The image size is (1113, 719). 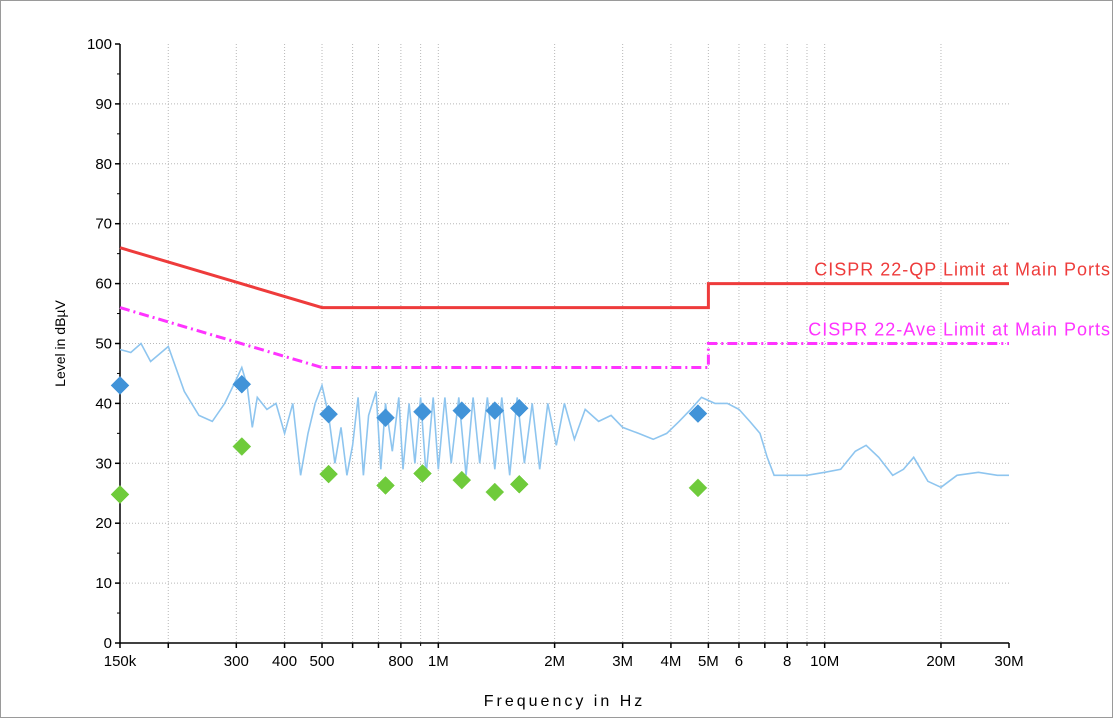 I want to click on x-tick-label: 800, so click(x=400, y=661).